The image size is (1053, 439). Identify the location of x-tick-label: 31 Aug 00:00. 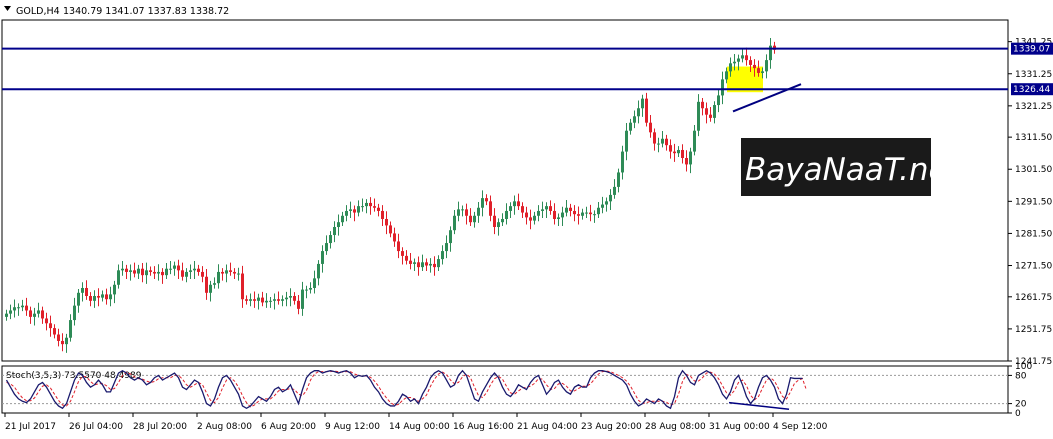
(739, 427).